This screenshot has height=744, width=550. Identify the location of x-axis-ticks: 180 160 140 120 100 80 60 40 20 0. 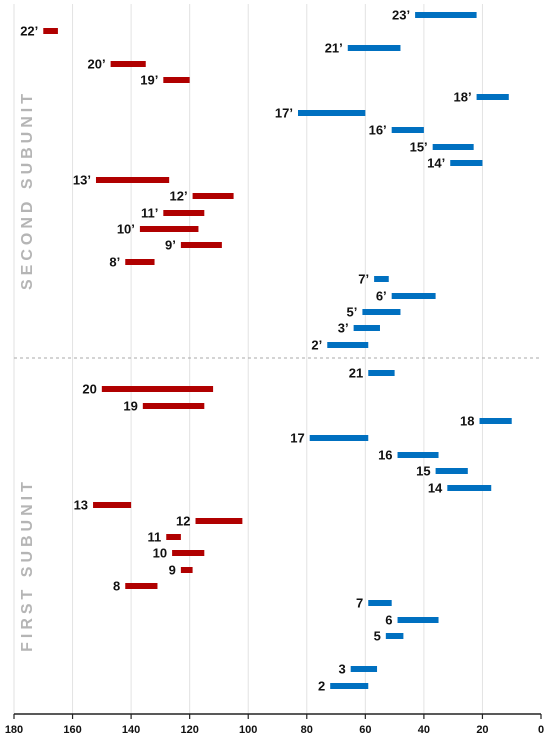
(274, 725).